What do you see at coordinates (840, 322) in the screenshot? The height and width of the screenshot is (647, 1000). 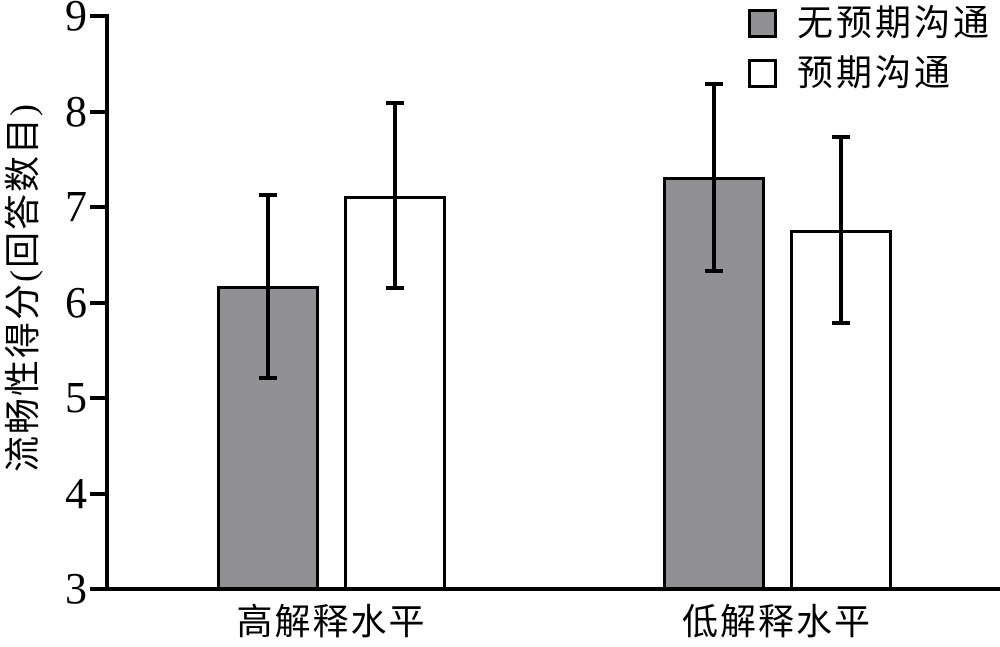 I see `error-bar-white-category-2-bottom-cap` at bounding box center [840, 322].